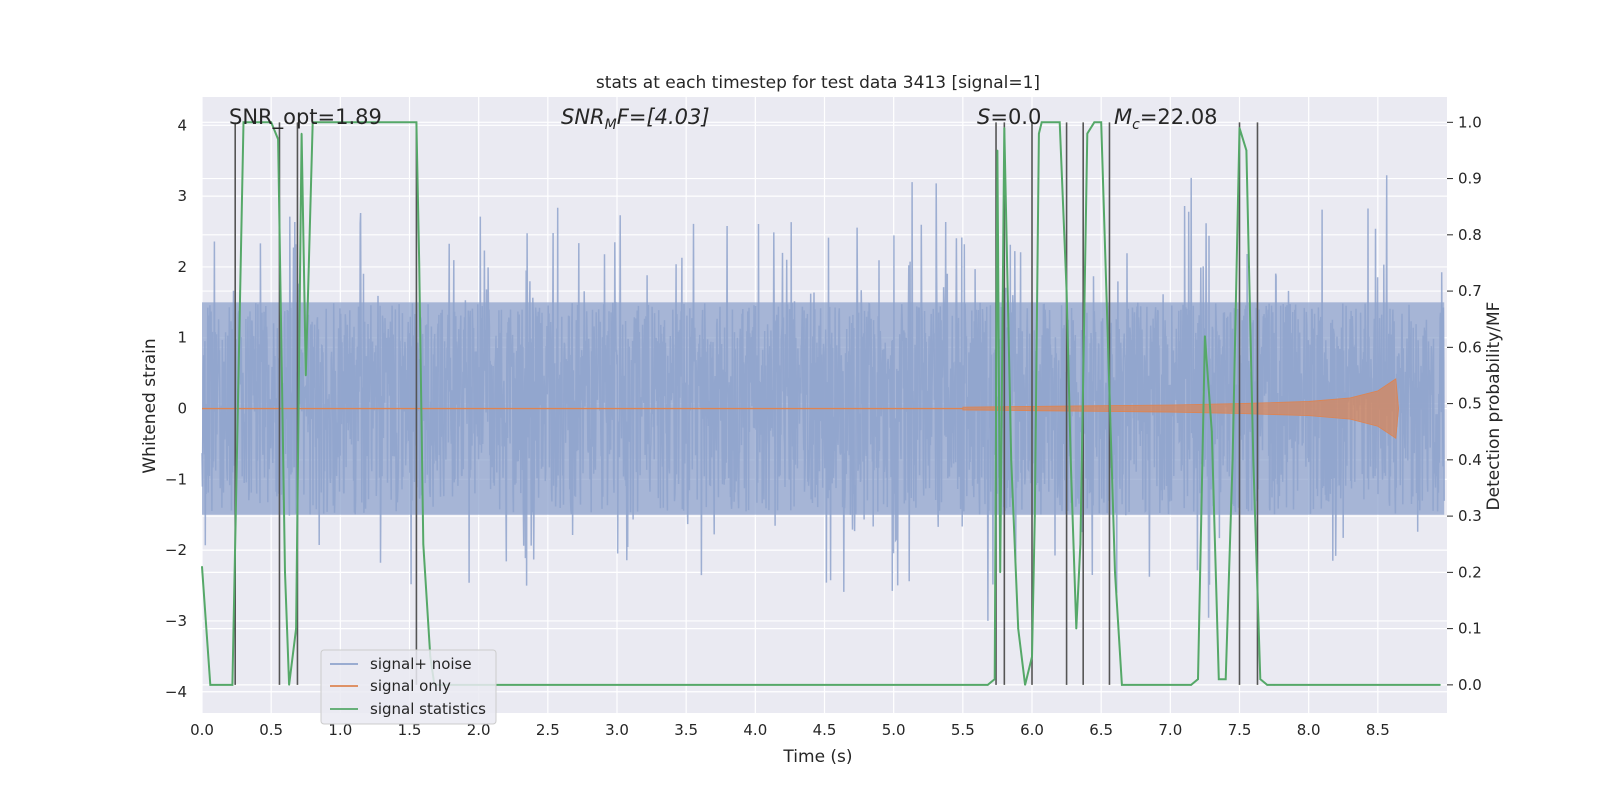  Describe the element at coordinates (202, 730) in the screenshot. I see `x-tick-label: 0.0` at that location.